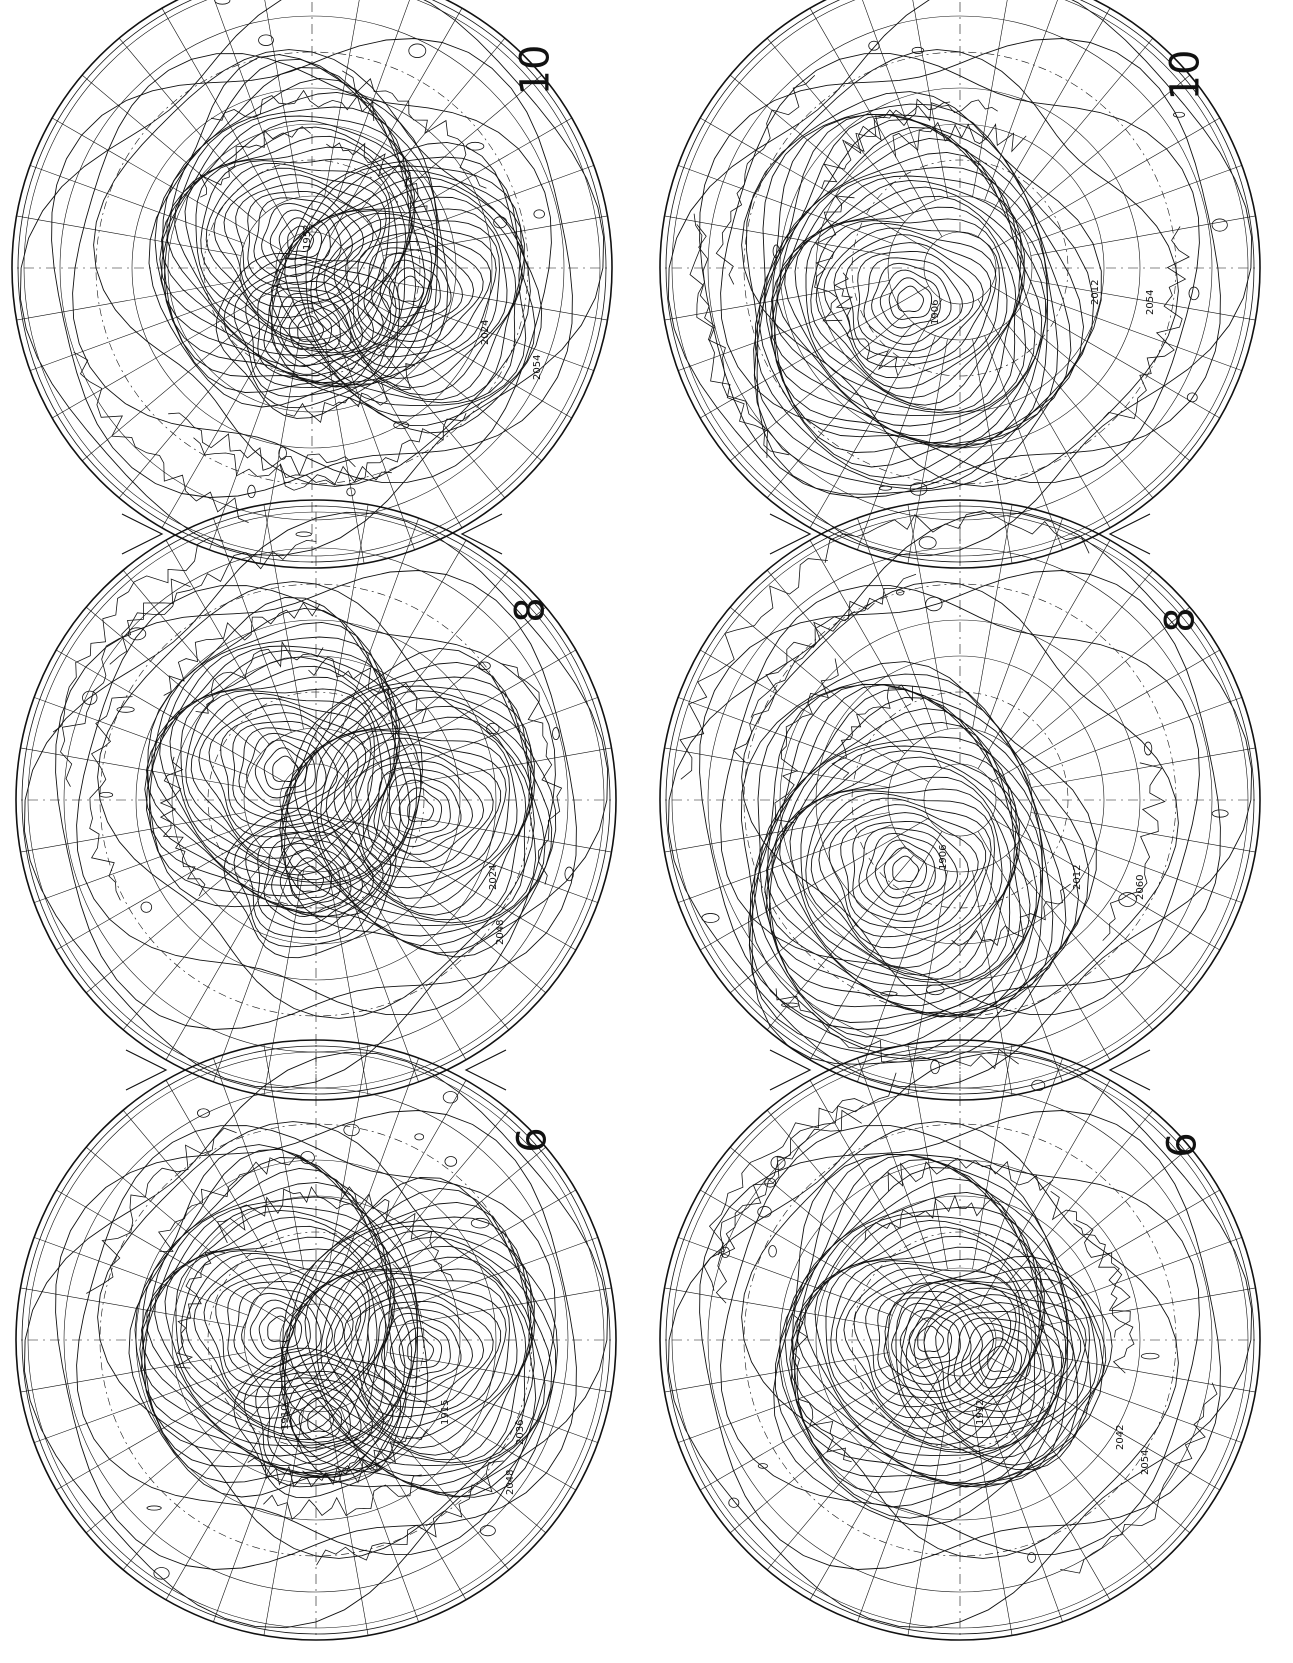  Describe the element at coordinates (1120, 1437) in the screenshot. I see `contour-label: 2042` at that location.